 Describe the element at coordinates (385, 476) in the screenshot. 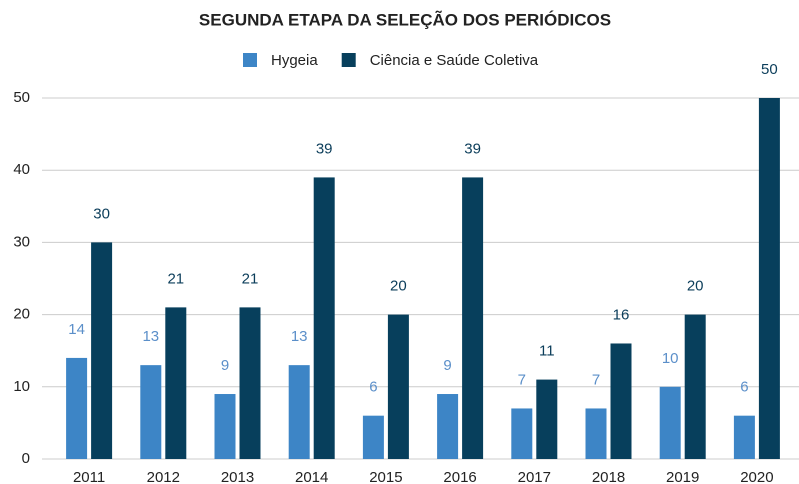

I see `x-tick-label: 2015` at that location.